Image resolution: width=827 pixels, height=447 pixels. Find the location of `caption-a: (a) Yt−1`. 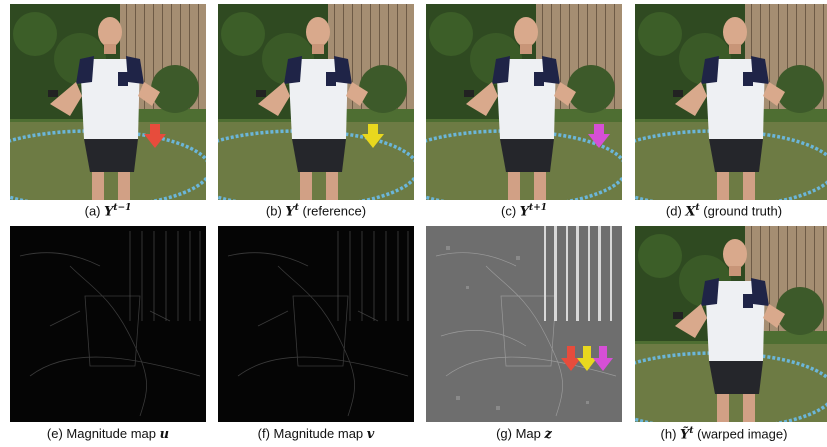

caption-a: (a) Yt−1 is located at coordinates (108, 211).